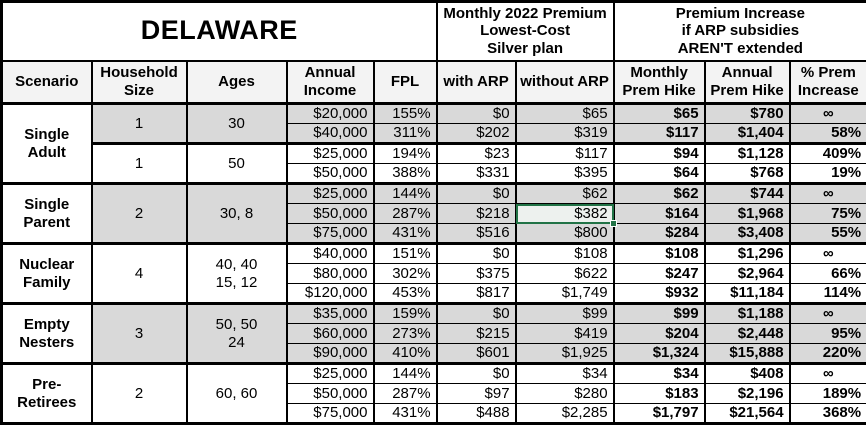 The width and height of the screenshot is (866, 435). I want to click on cell-monthly-hike: $932, so click(659, 293).